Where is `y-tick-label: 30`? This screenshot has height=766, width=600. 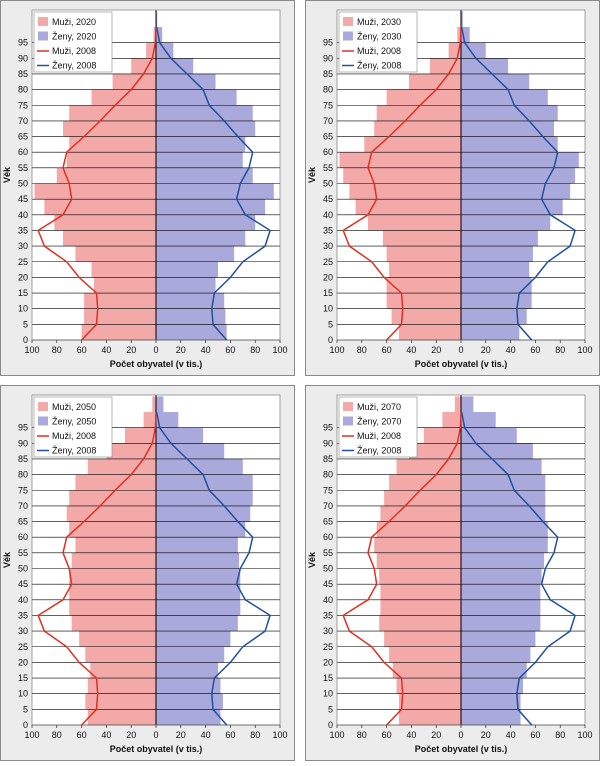
y-tick-label: 30 is located at coordinates (23, 631).